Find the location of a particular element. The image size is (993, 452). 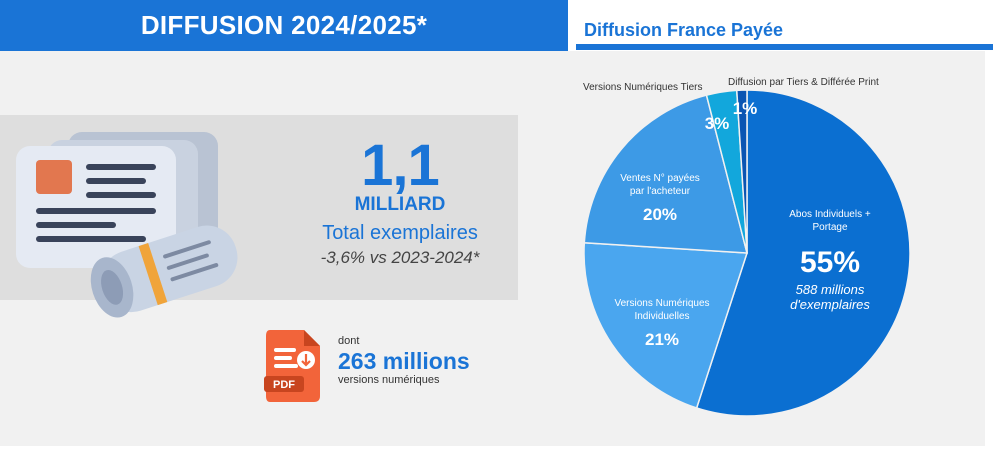

digital-label: versions numériques is located at coordinates (389, 380).